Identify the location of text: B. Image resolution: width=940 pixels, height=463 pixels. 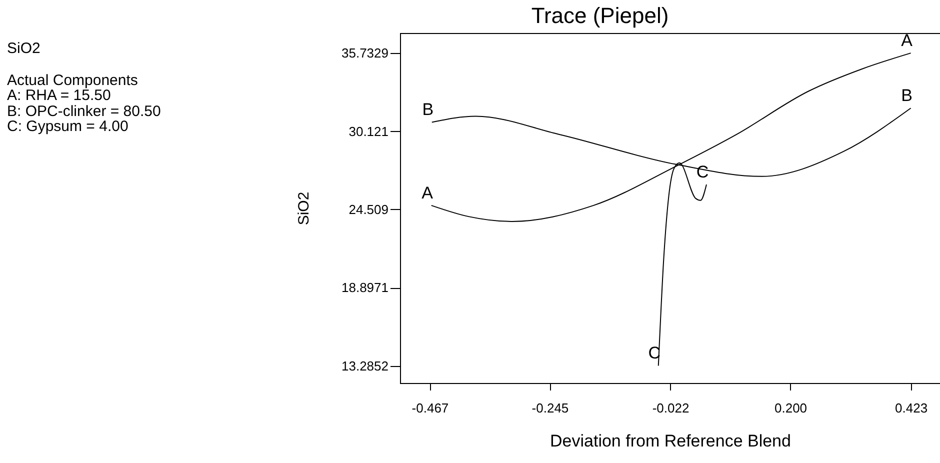
(906, 96).